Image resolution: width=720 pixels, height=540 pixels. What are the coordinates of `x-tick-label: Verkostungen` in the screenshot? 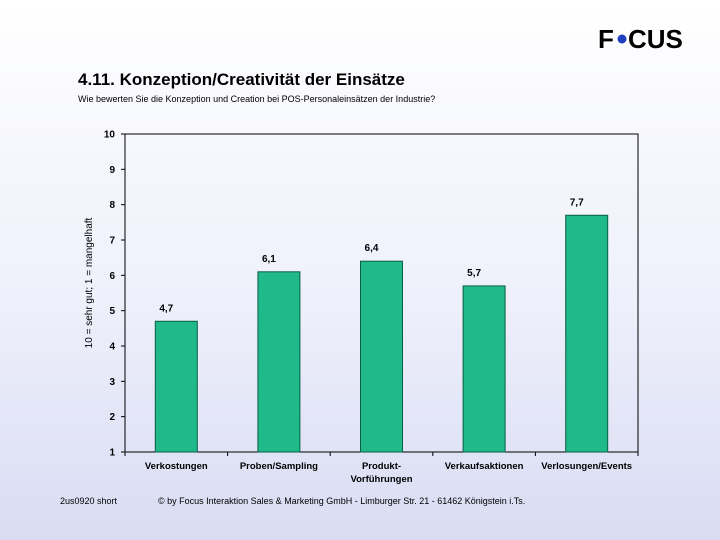 It's located at (176, 466).